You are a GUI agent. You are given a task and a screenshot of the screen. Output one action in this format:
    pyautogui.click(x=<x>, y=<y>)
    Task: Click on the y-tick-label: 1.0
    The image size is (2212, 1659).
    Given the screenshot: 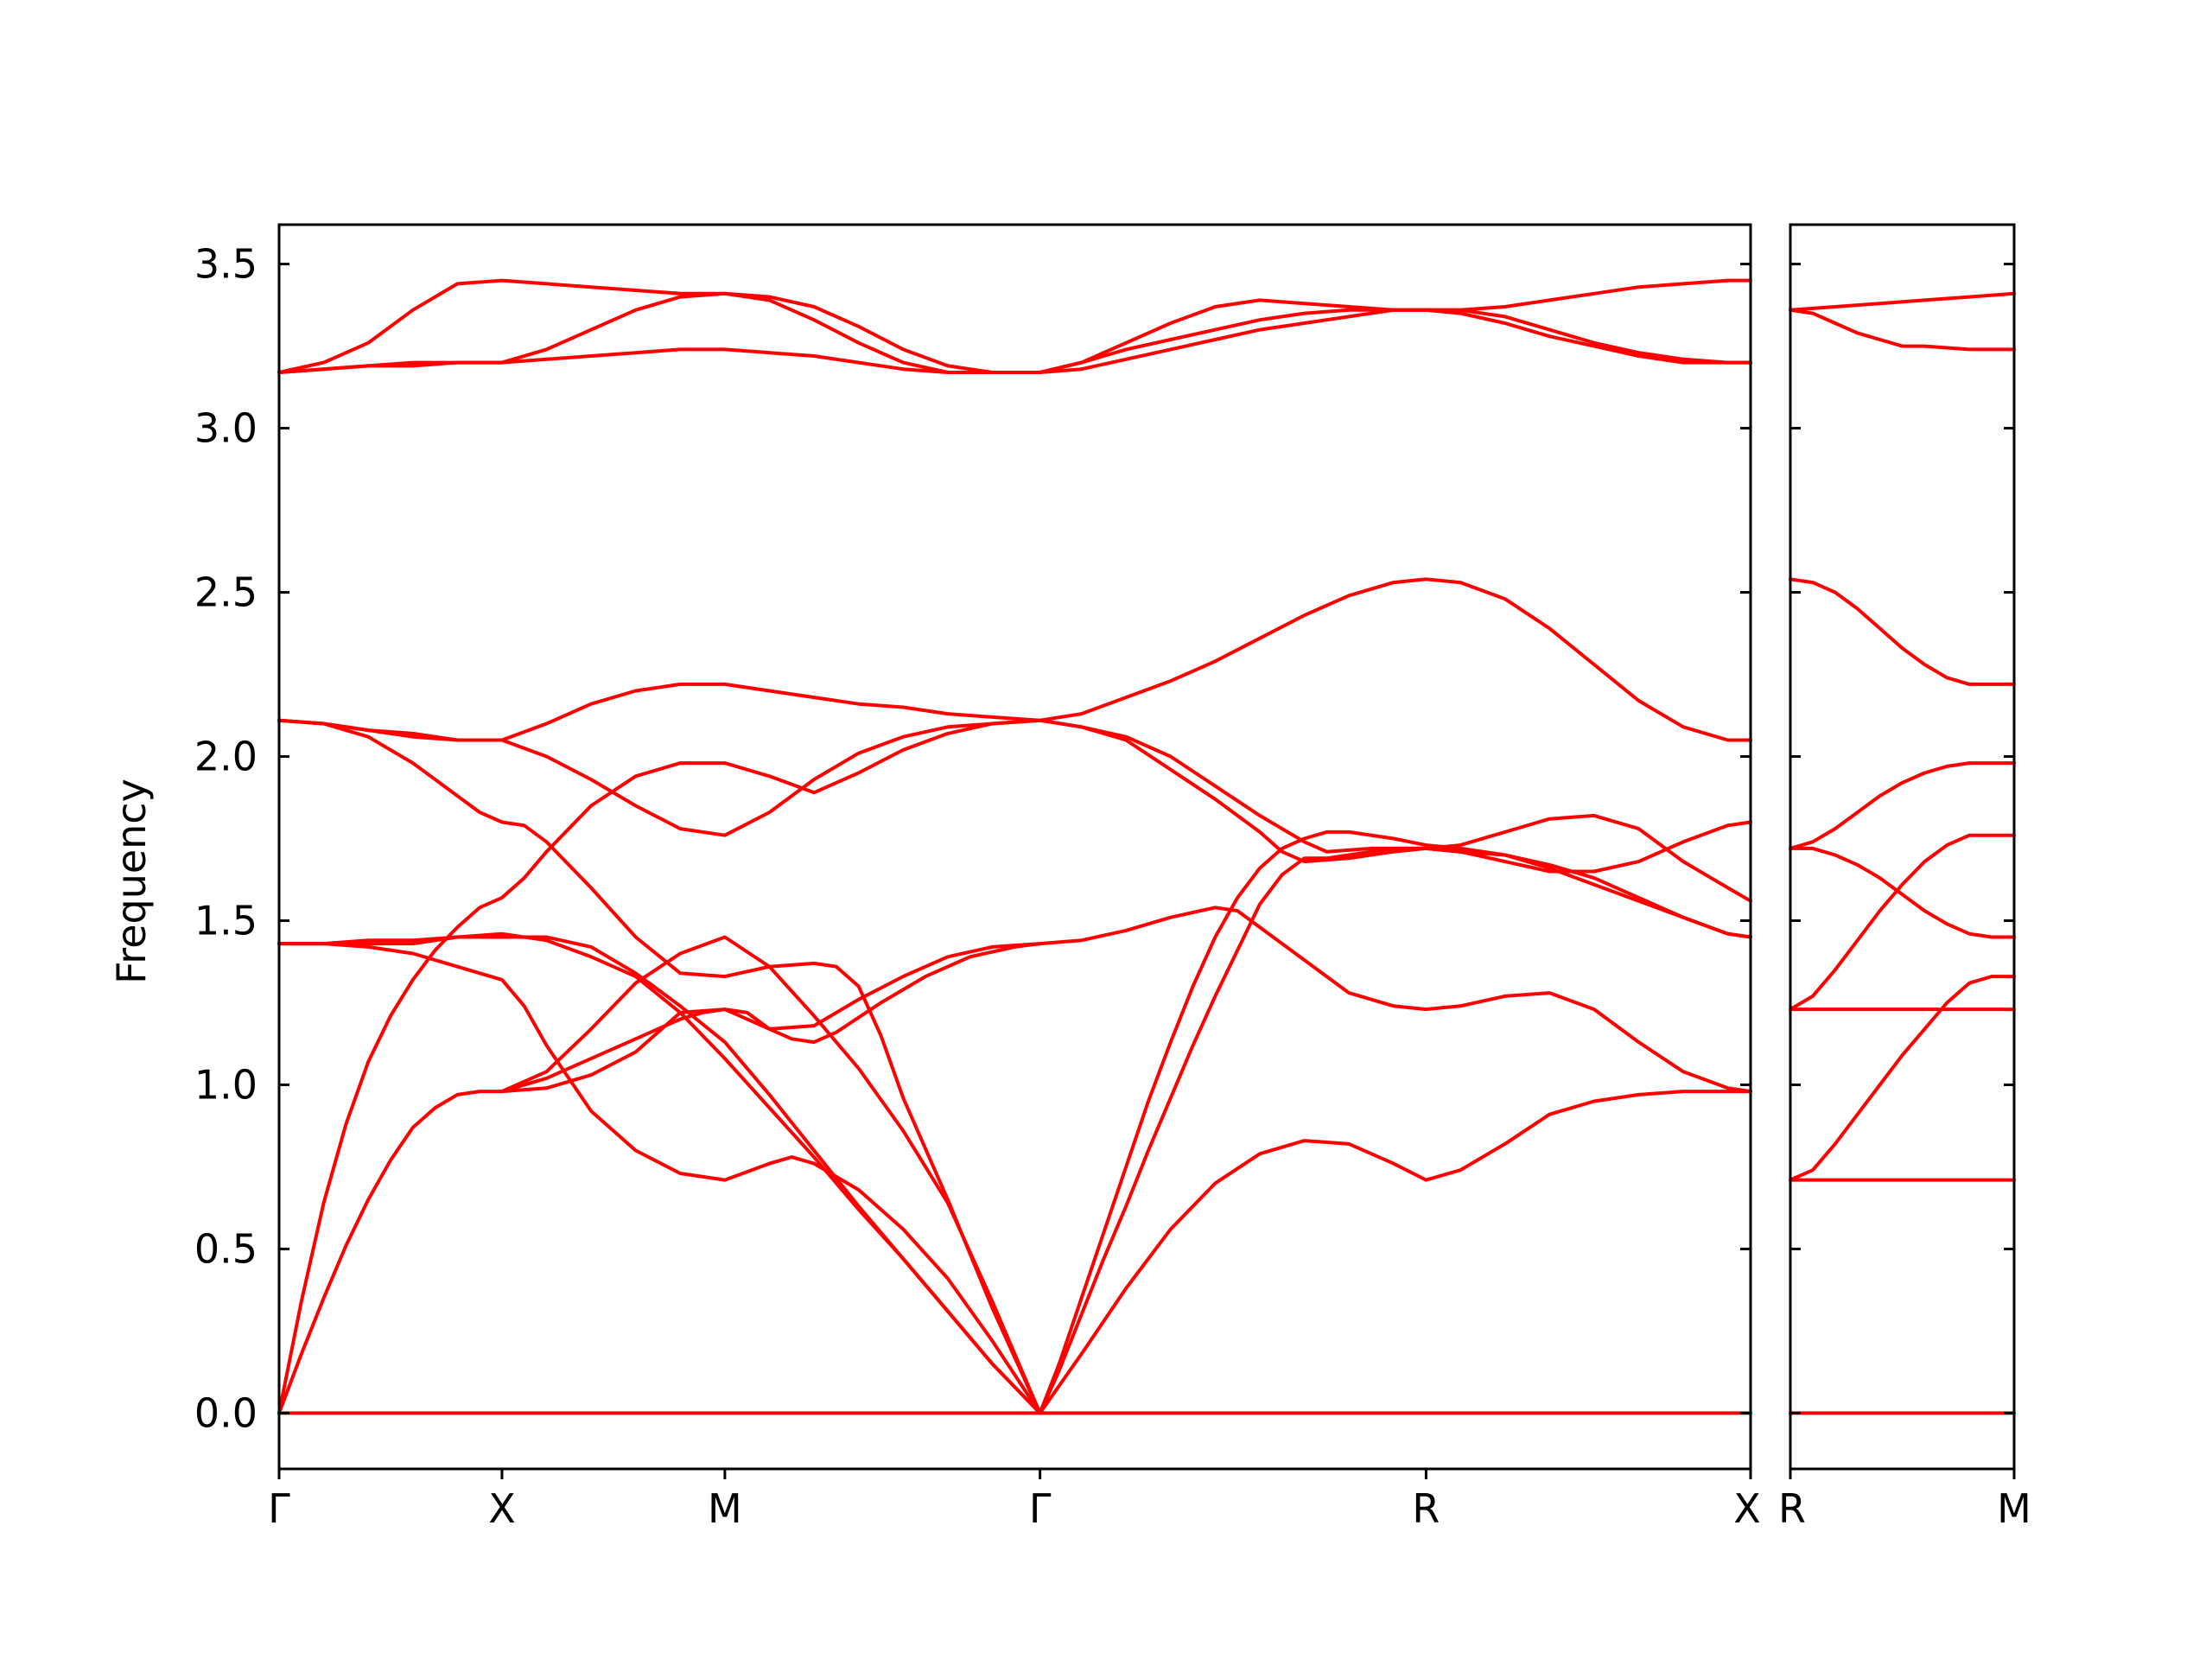 What is the action you would take?
    pyautogui.click(x=225, y=1084)
    